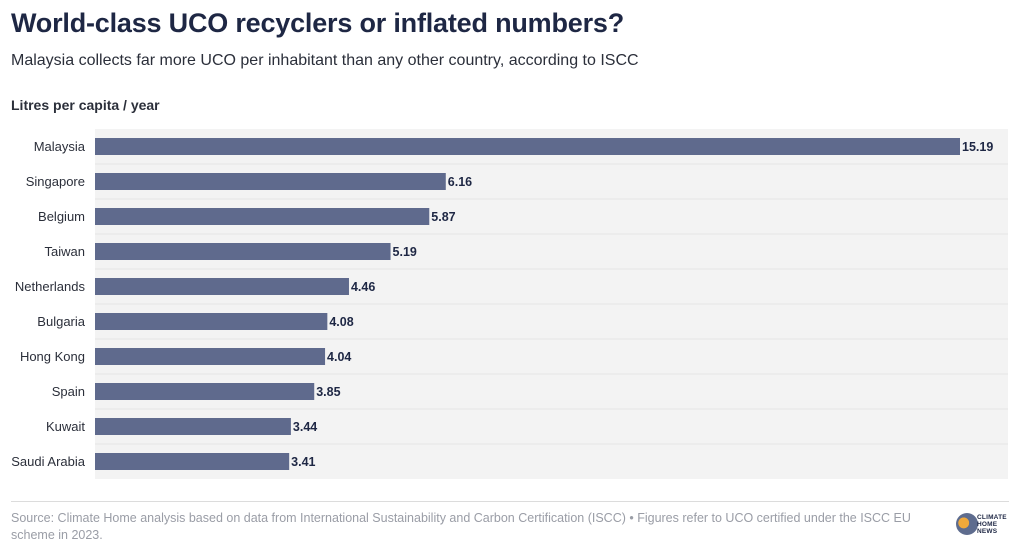  What do you see at coordinates (65, 251) in the screenshot?
I see `category-label: Taiwan` at bounding box center [65, 251].